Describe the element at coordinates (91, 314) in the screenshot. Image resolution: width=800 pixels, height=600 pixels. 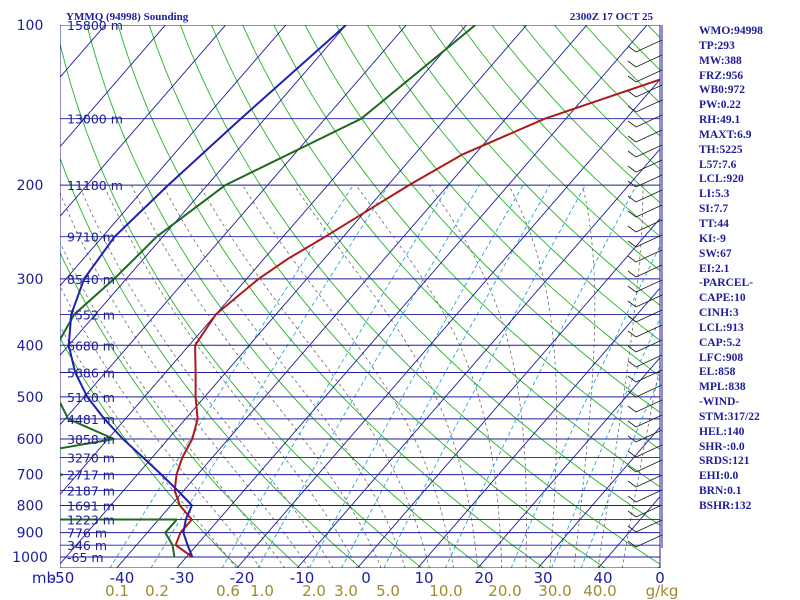
I see `height-label: 7552 m` at that location.